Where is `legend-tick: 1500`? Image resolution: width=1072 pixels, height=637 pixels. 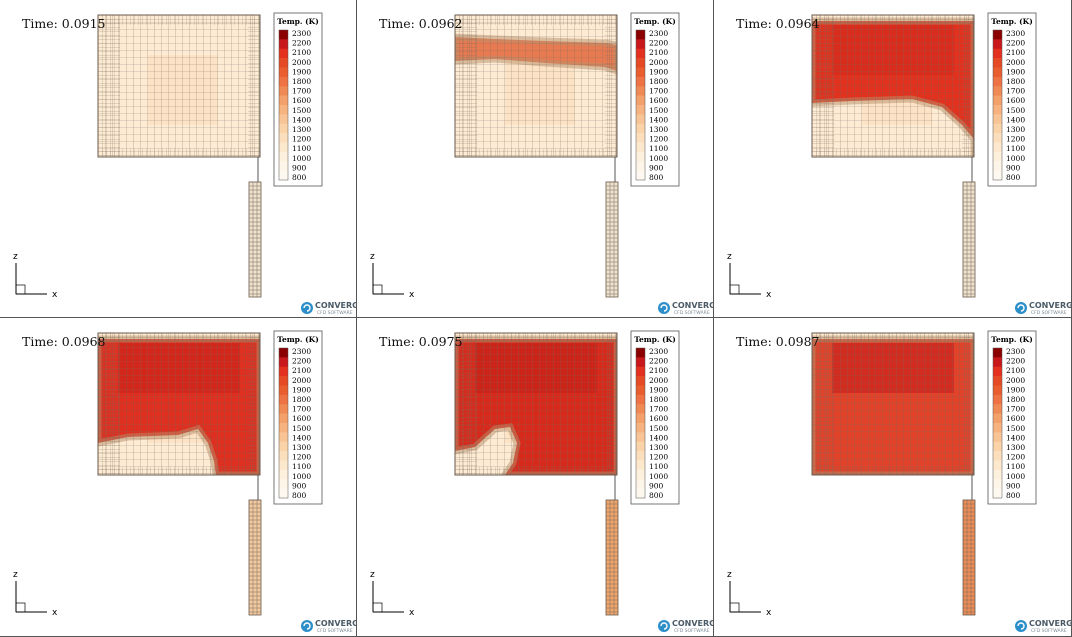 legend-tick: 1500 is located at coordinates (301, 110).